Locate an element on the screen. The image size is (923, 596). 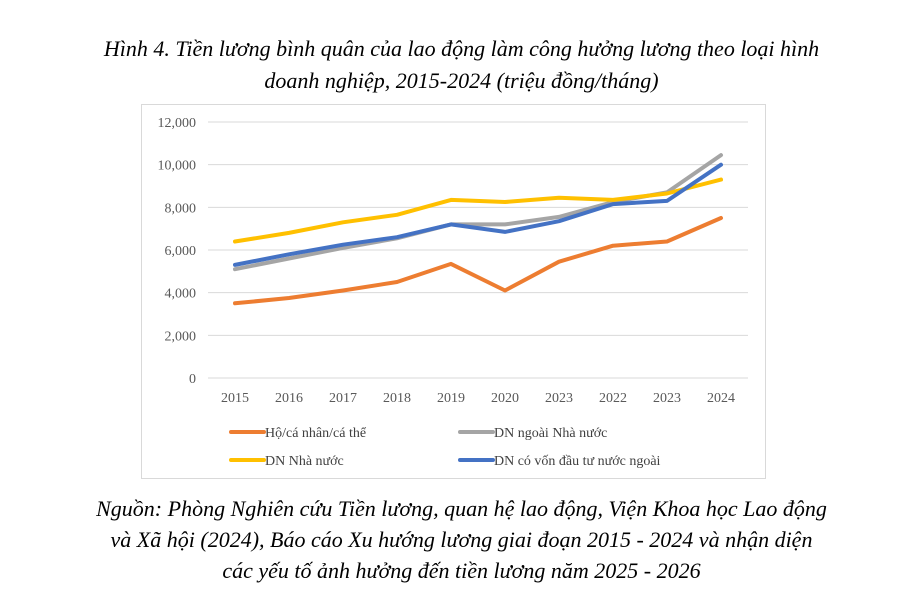
x-tick-label: 2015 is located at coordinates (235, 398).